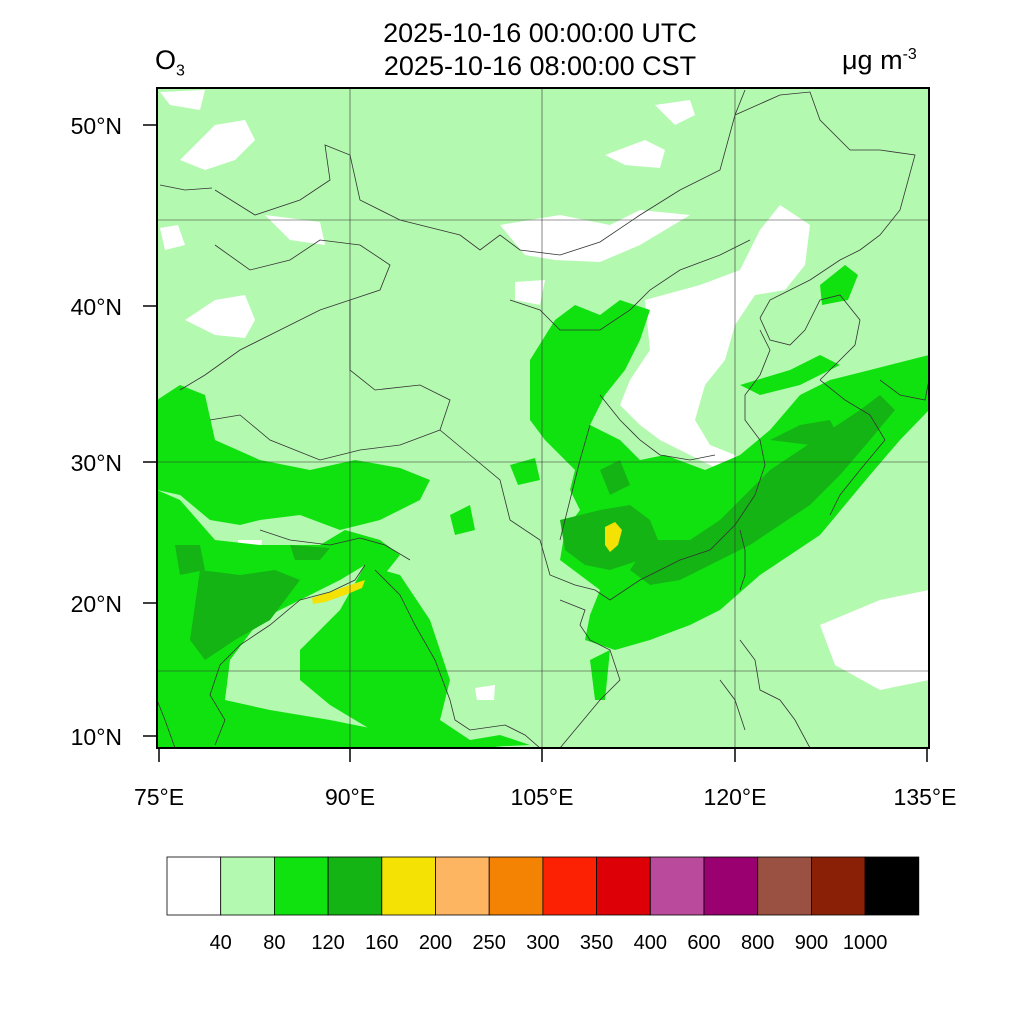 This screenshot has height=1024, width=1024. Describe the element at coordinates (542, 797) in the screenshot. I see `lon-label-105e: 105°E` at that location.